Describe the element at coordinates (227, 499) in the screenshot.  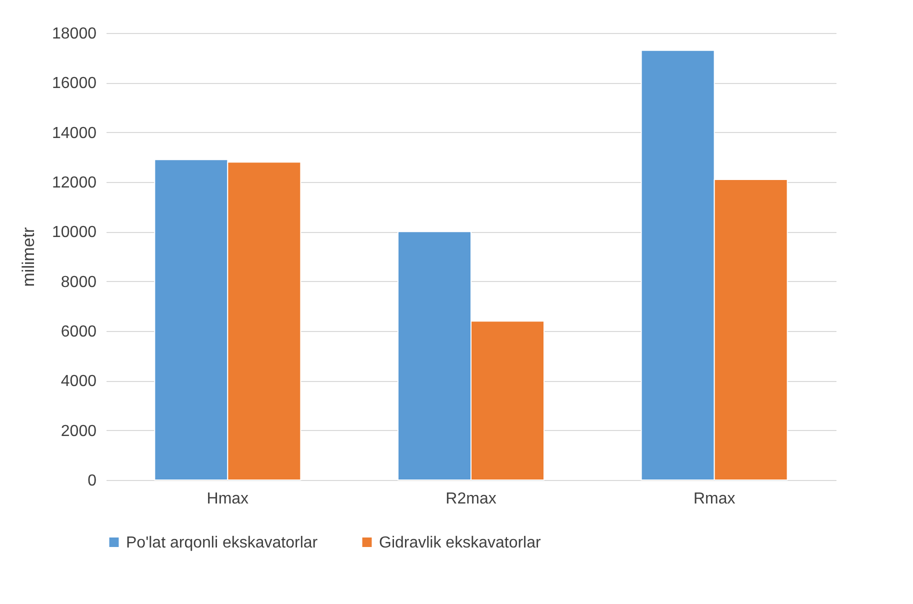
I see `x-tick-label: Hmax` at that location.